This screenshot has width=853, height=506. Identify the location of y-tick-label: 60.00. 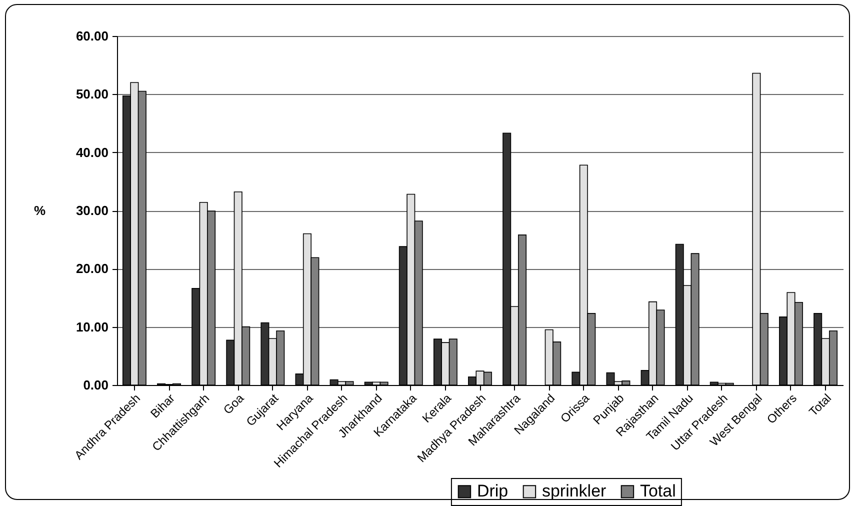
(92, 36).